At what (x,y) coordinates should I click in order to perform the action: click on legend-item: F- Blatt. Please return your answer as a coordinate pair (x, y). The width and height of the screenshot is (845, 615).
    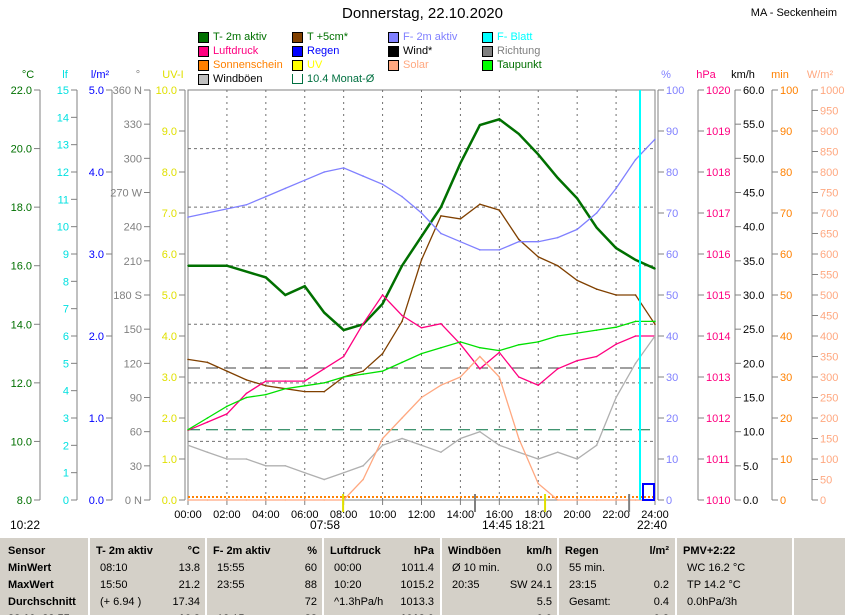
    Looking at the image, I should click on (507, 37).